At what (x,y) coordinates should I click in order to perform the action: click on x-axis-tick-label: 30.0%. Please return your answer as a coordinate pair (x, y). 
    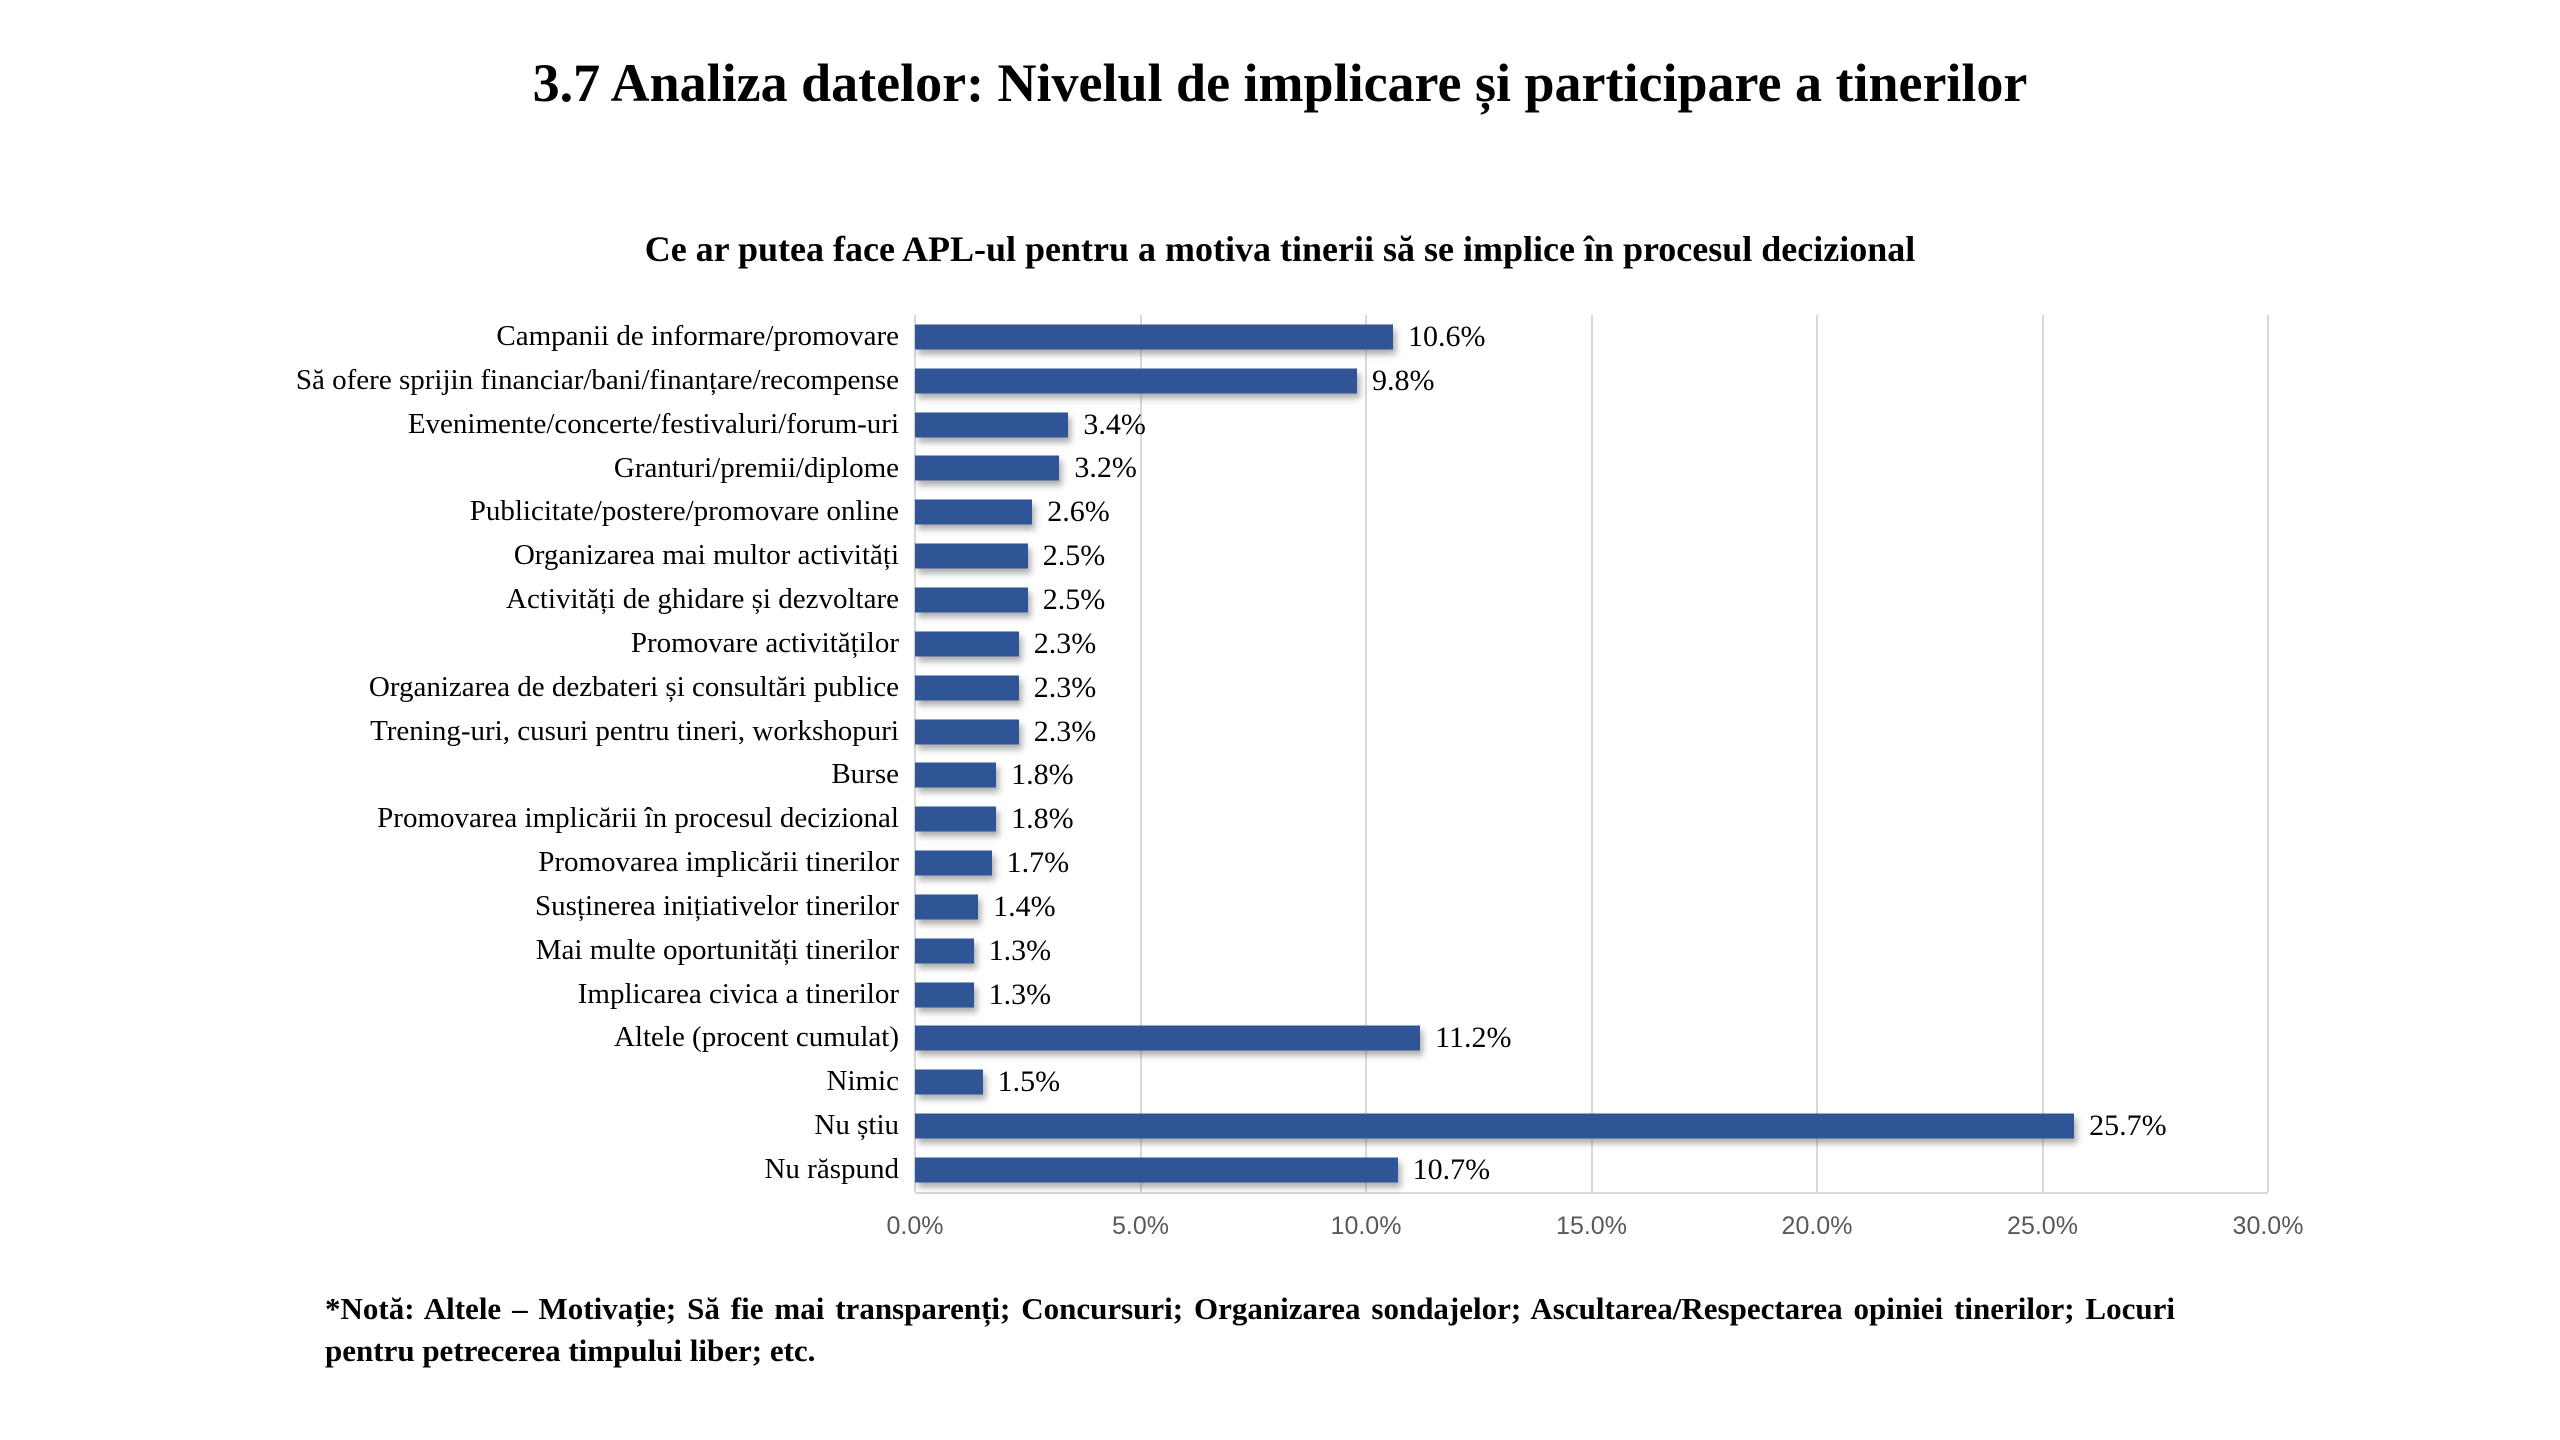
    Looking at the image, I should click on (2268, 1226).